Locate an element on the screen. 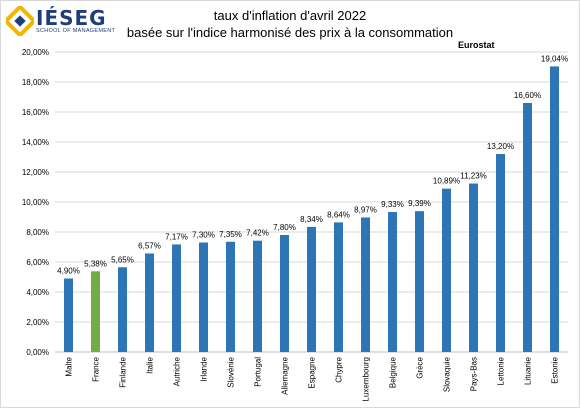  bar-lettonie is located at coordinates (500, 253).